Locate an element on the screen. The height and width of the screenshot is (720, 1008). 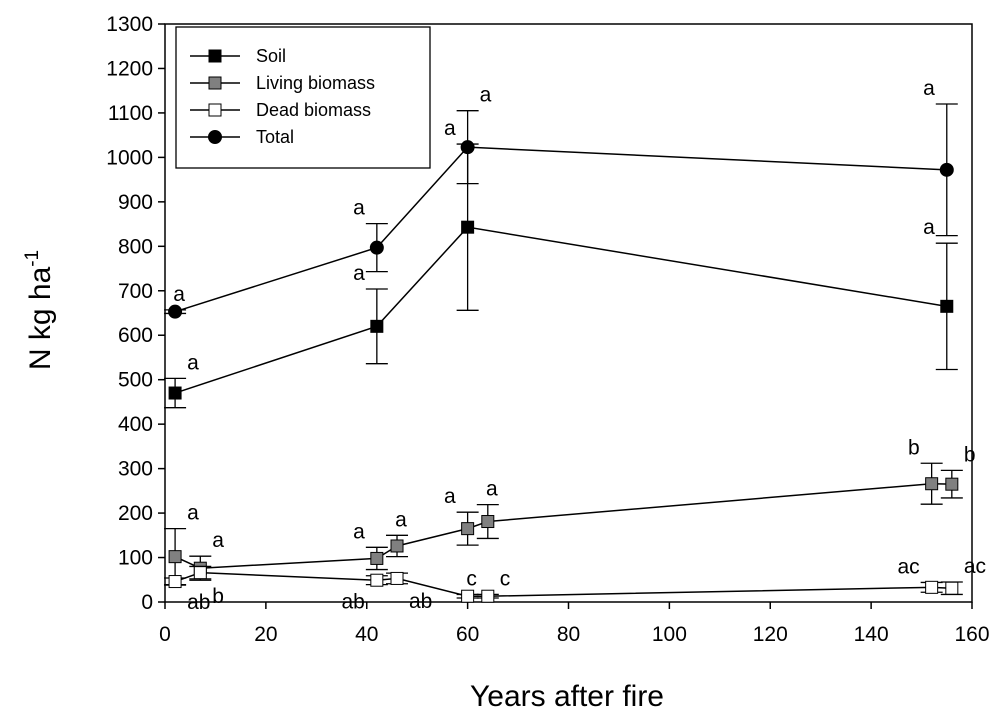
y-tick-label: 600 is located at coordinates (135, 335).